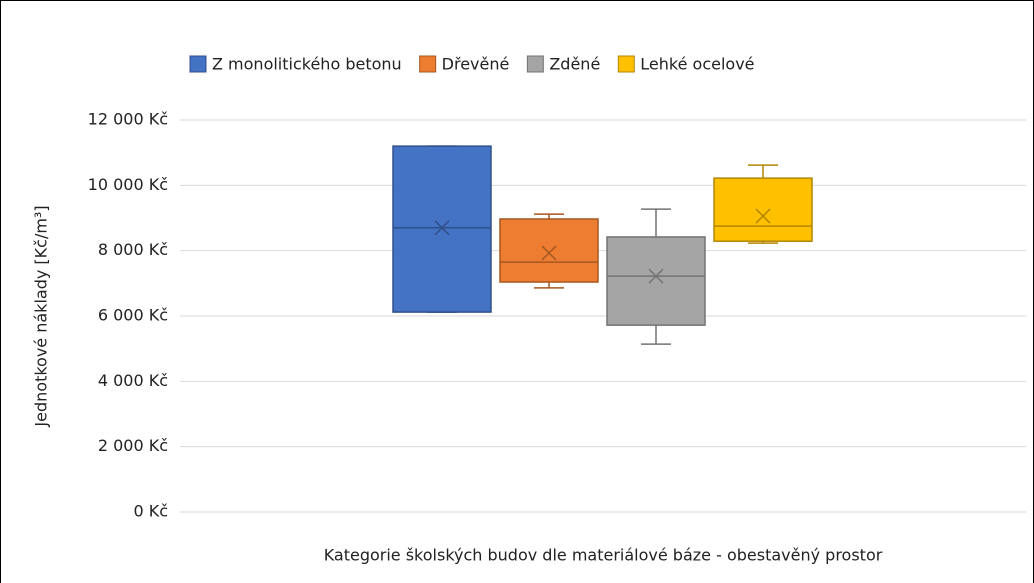 The height and width of the screenshot is (583, 1034). I want to click on legend-label: Lehké ocelové, so click(697, 64).